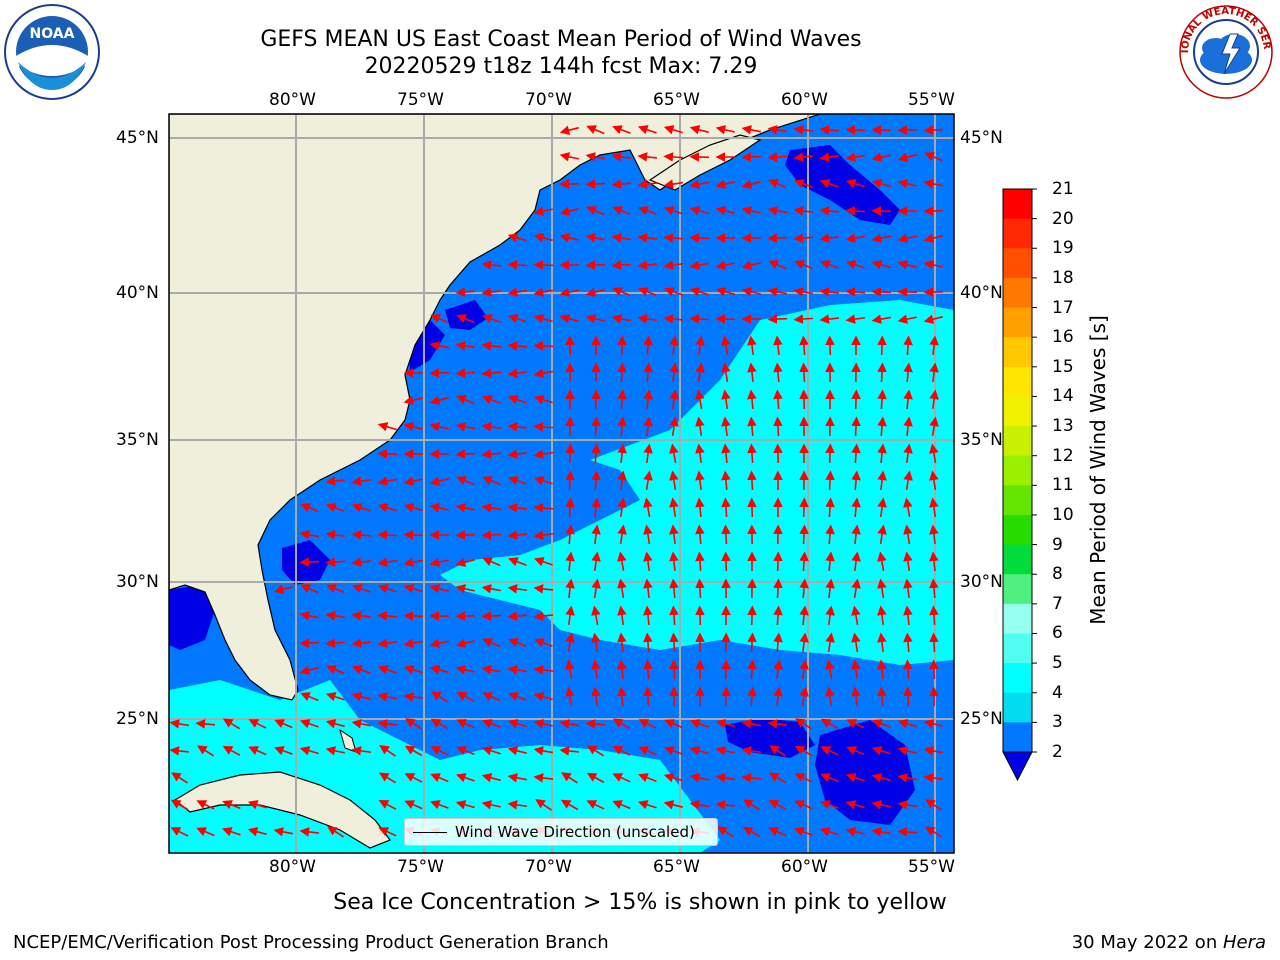 The image size is (1280, 960). Describe the element at coordinates (865, 772) in the screenshot. I see `wave-period-lt2-patch` at that location.